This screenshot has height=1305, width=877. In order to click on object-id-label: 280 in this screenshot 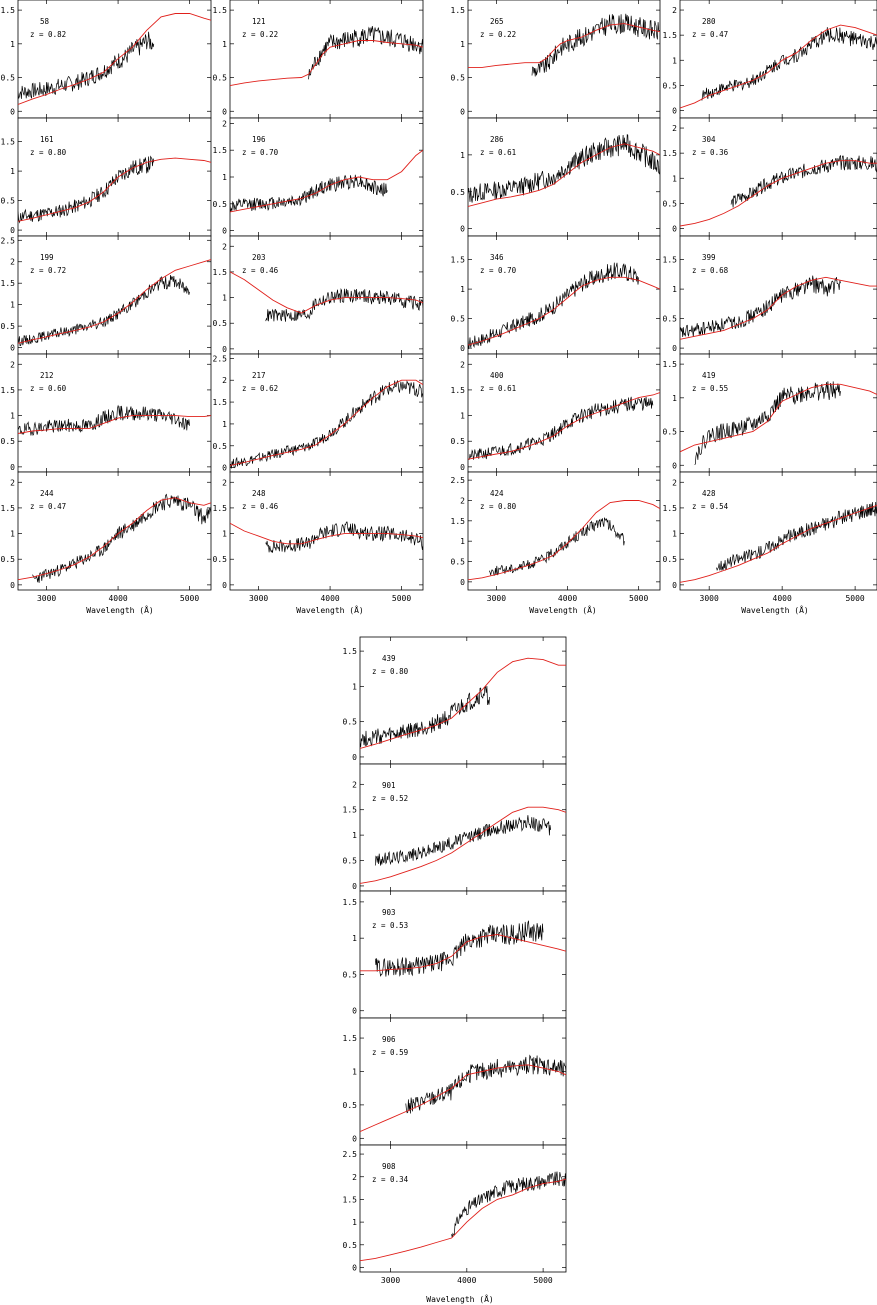, I will do `click(709, 21)`.